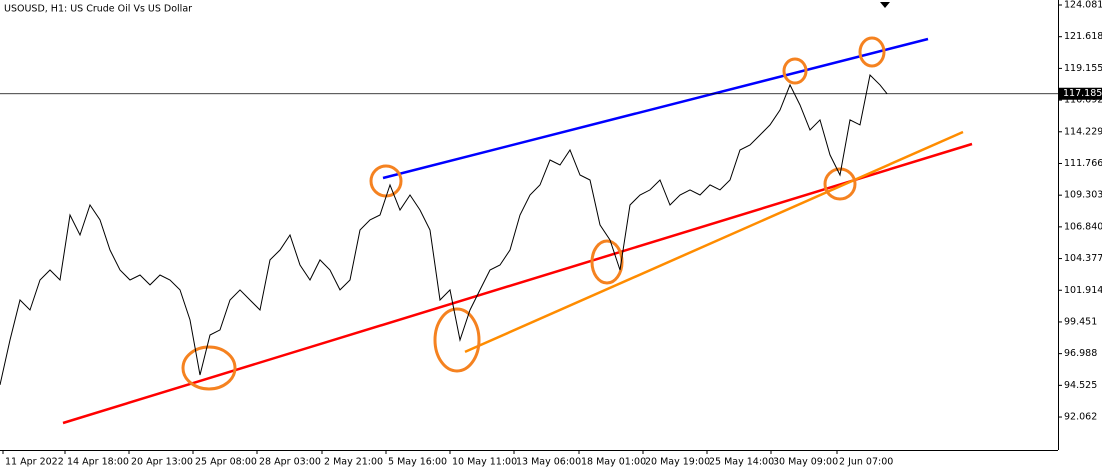  I want to click on x-tick-label: 5 May 16:00, so click(417, 462).